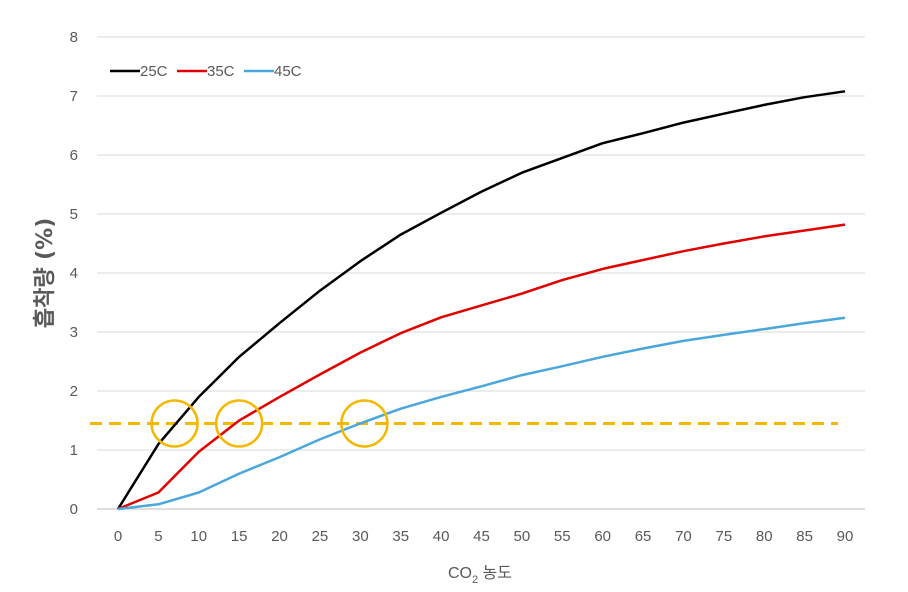 The width and height of the screenshot is (908, 592). Describe the element at coordinates (74, 214) in the screenshot. I see `y-tick-label-5: 5` at that location.